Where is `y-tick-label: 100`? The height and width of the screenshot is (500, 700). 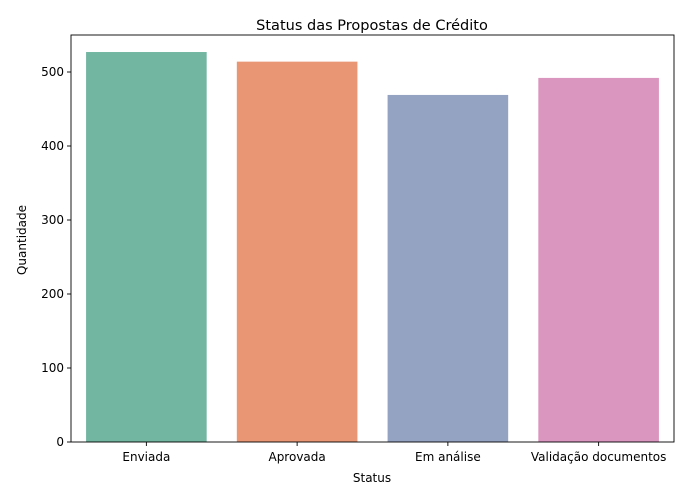 y-tick-label: 100 is located at coordinates (52, 368).